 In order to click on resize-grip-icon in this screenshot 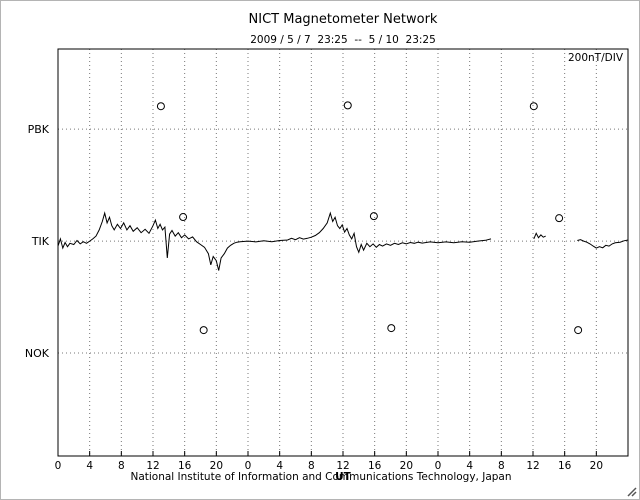, I will do `click(632, 492)`.